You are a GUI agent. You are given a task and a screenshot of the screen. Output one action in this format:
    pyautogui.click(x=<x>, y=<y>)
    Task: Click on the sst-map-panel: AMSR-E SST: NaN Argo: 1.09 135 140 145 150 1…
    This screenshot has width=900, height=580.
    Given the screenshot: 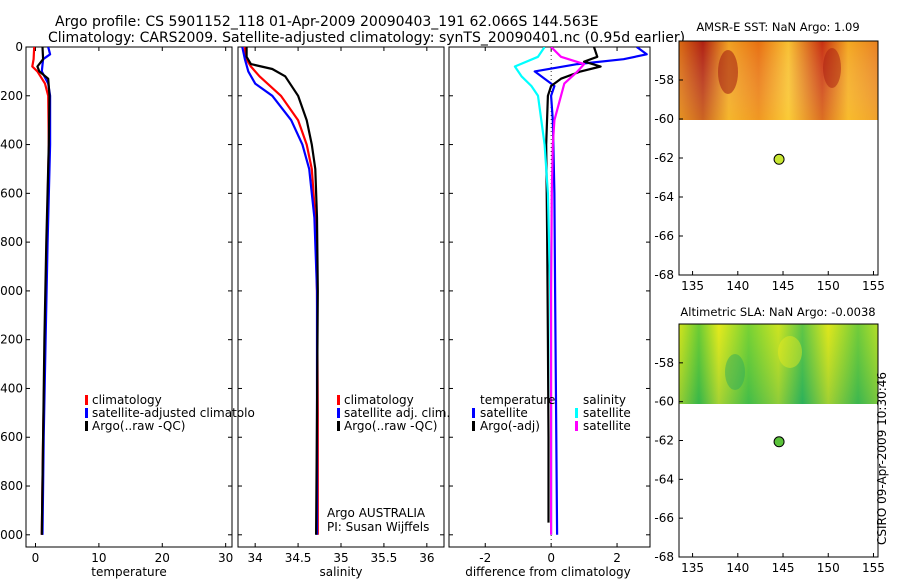 What is the action you would take?
    pyautogui.click(x=769, y=156)
    